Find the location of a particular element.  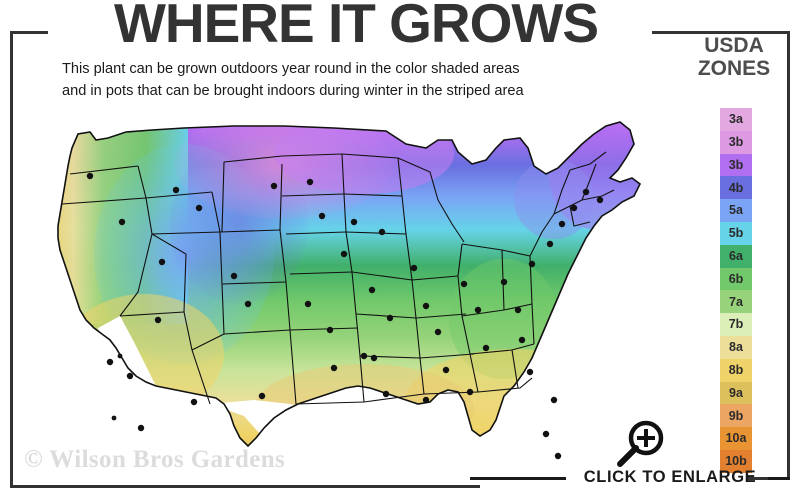

magnifier-svg is located at coordinates (640, 443).